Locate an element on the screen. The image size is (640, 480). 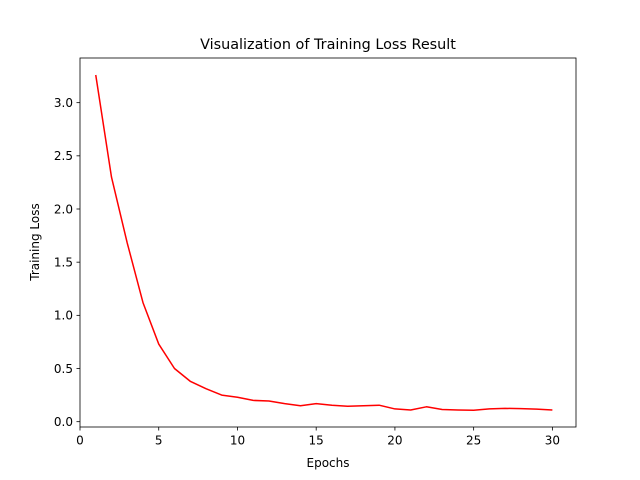
y-tick-label: 1.0 is located at coordinates (63, 316).